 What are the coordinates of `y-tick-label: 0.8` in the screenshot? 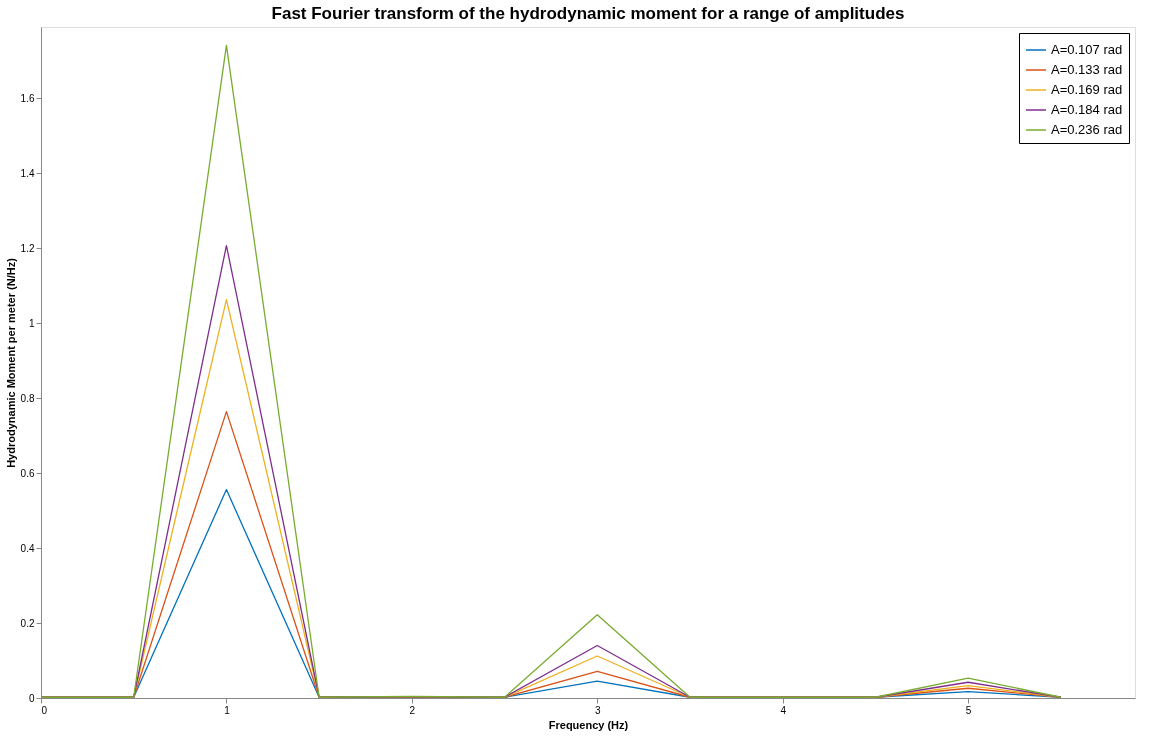 It's located at (27, 398).